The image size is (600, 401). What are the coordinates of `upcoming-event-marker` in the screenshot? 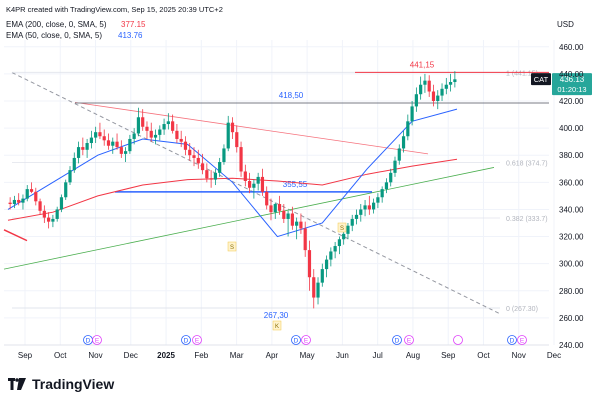 It's located at (458, 340).